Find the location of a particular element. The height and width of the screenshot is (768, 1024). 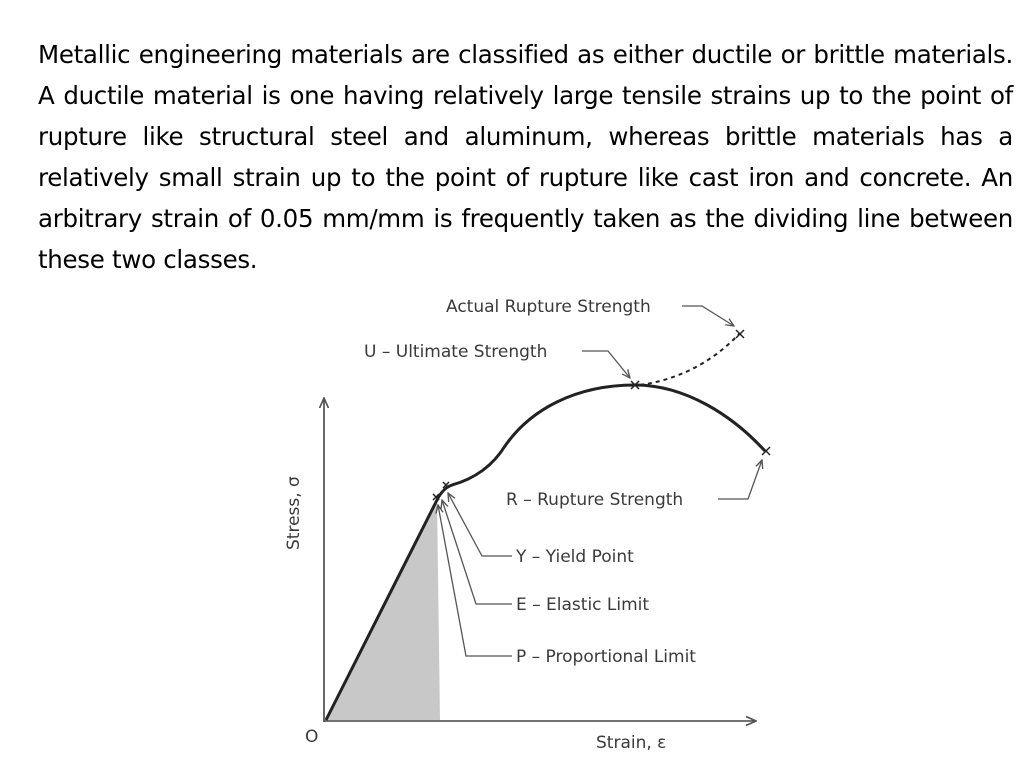

leader-rupture is located at coordinates (740, 480).